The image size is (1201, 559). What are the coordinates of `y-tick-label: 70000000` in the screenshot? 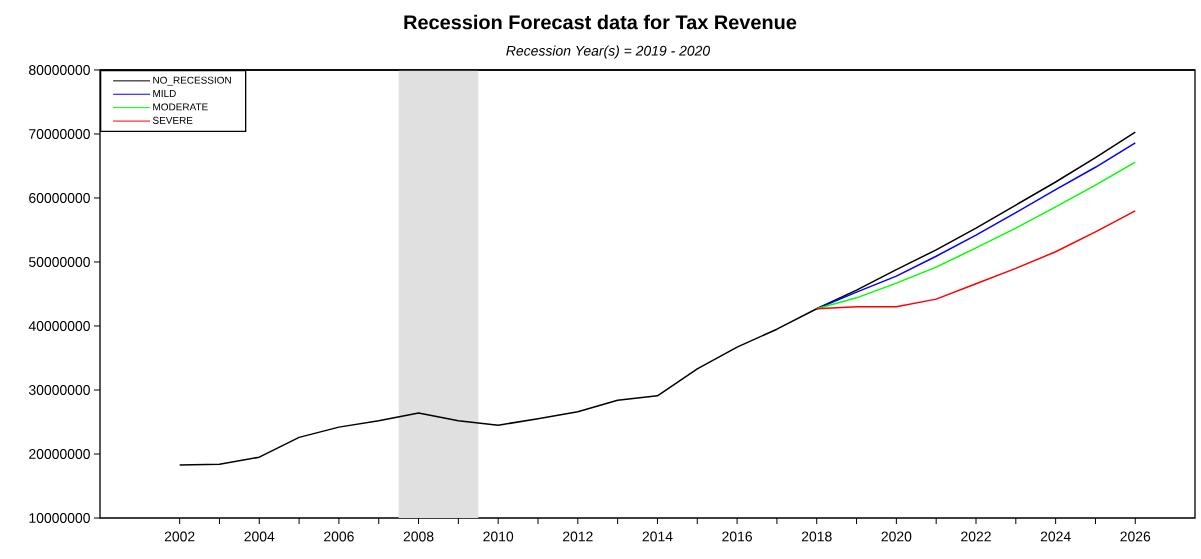 It's located at (59, 134).